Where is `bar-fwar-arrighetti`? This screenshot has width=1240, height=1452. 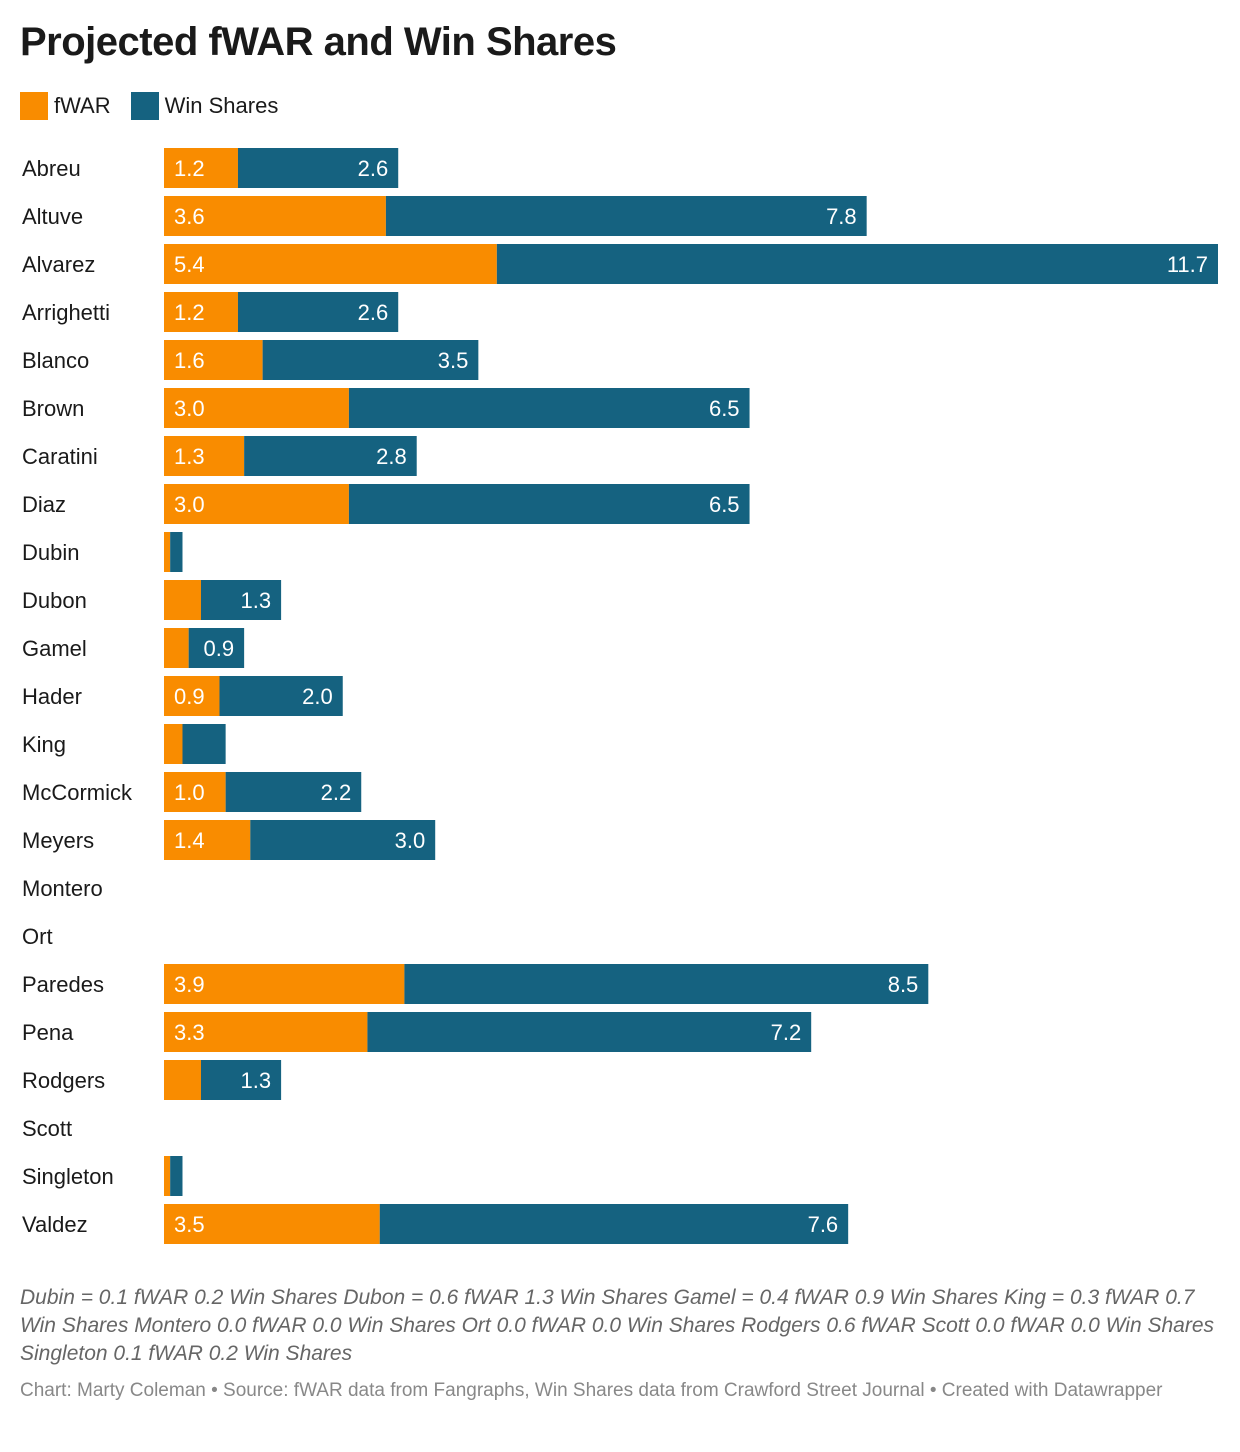
bar-fwar-arrighetti is located at coordinates (201, 312).